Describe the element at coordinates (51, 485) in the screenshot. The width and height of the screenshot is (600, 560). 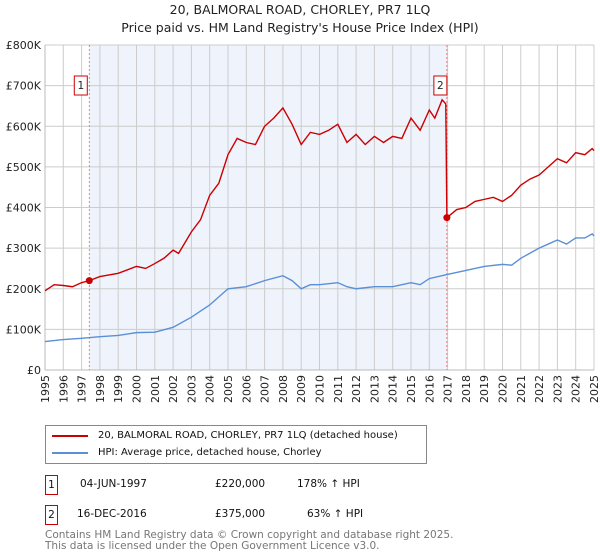
I see `sale-badge: 1` at that location.